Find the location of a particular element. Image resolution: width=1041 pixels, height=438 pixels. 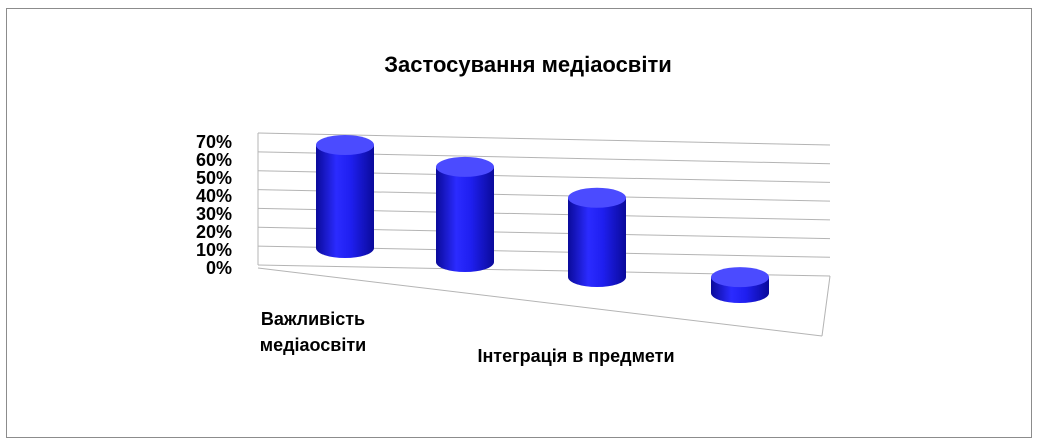

y-tick-label: 50% is located at coordinates (214, 178).